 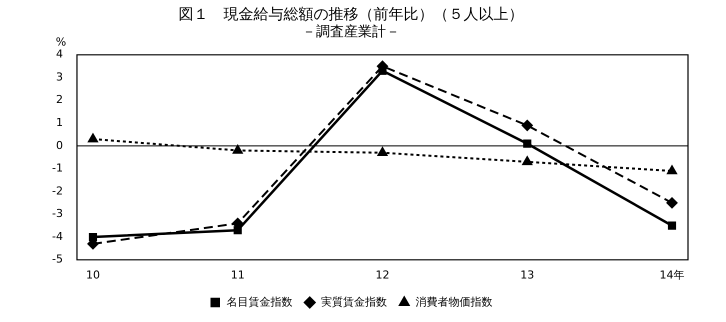 What do you see at coordinates (59, 99) in the screenshot?
I see `y-tick-label: 2` at bounding box center [59, 99].